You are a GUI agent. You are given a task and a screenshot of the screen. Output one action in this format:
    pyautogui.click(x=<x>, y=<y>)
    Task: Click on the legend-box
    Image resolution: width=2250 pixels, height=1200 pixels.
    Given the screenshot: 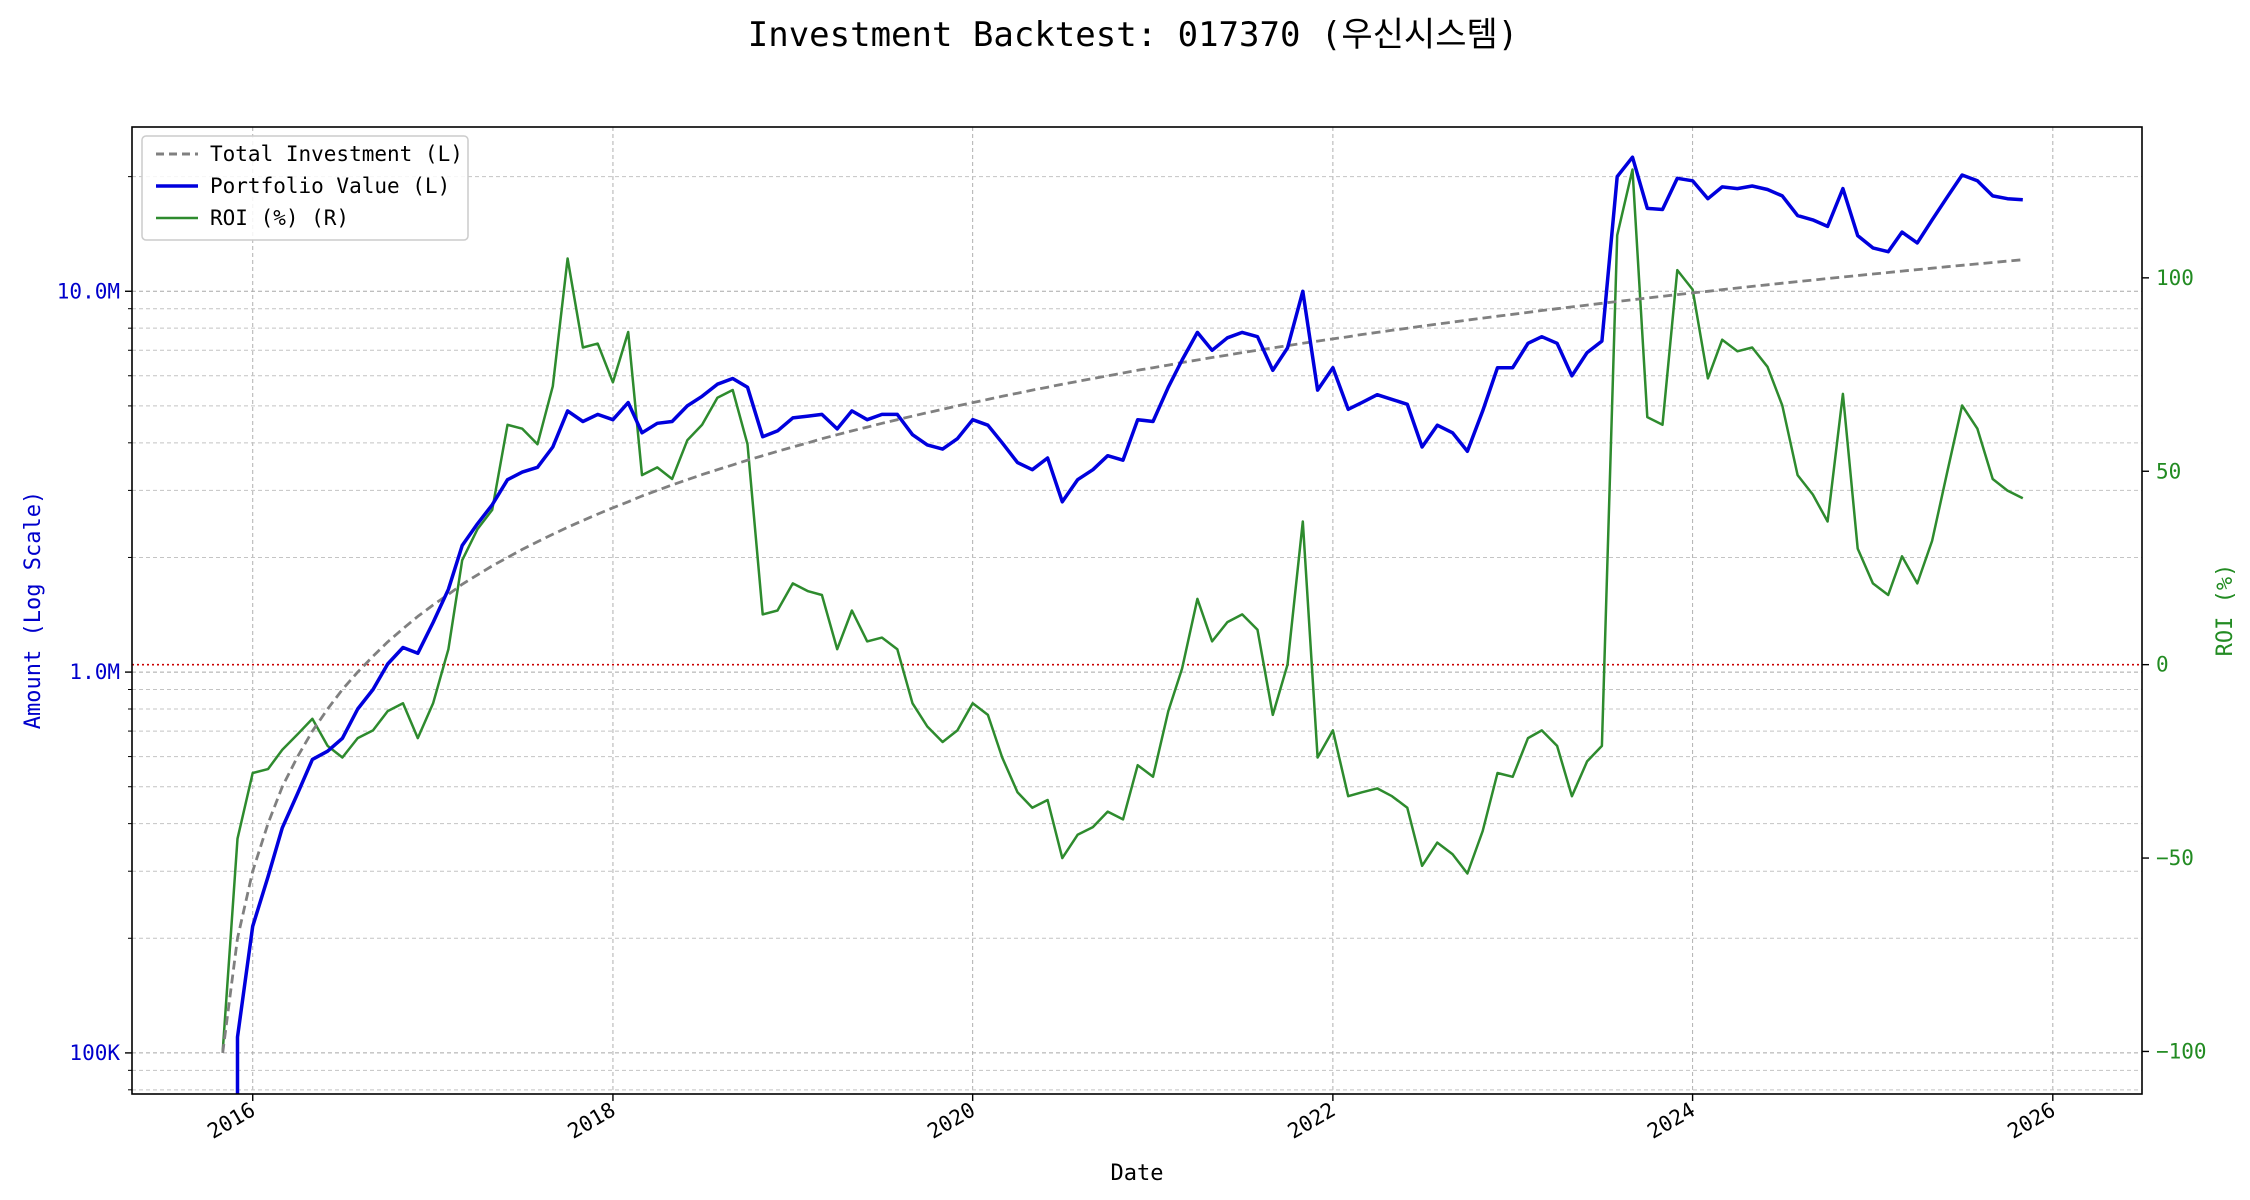 What is the action you would take?
    pyautogui.click(x=305, y=188)
    